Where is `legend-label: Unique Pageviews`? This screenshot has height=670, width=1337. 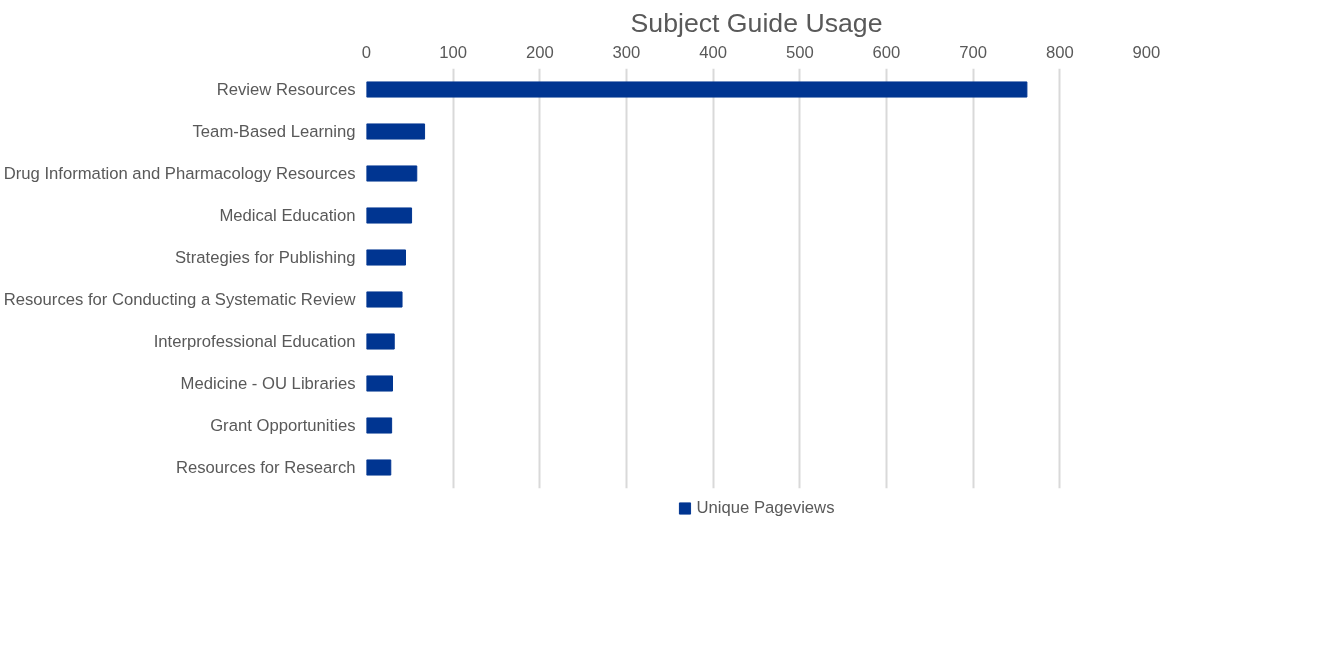
legend-label: Unique Pageviews is located at coordinates (765, 508).